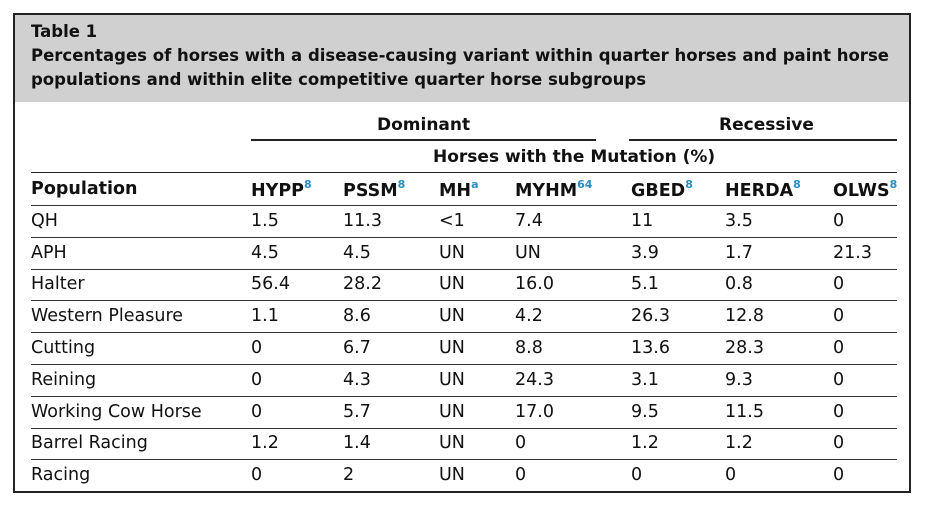 This screenshot has height=505, width=926. I want to click on column-header-reference: a, so click(475, 184).